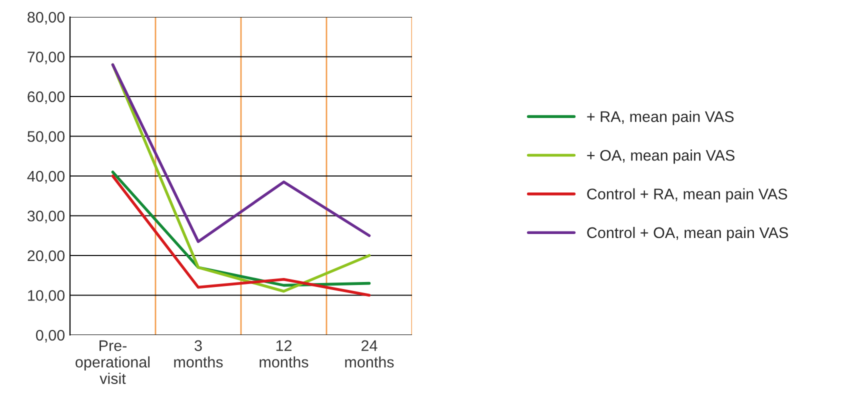 This screenshot has width=856, height=410. I want to click on y-tick-label: 60,00, so click(46, 97).